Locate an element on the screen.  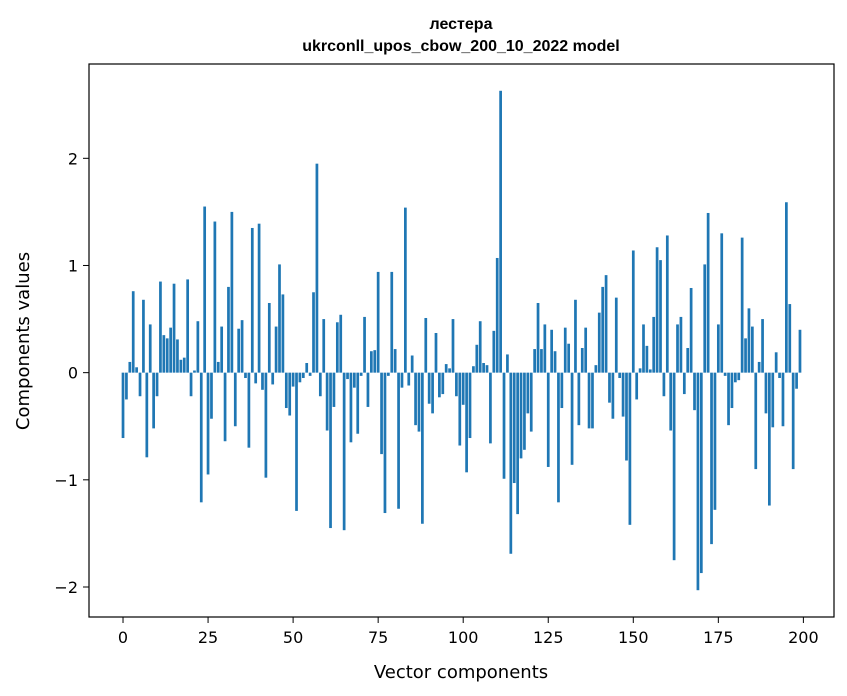
x-tick-label: 25 is located at coordinates (208, 637).